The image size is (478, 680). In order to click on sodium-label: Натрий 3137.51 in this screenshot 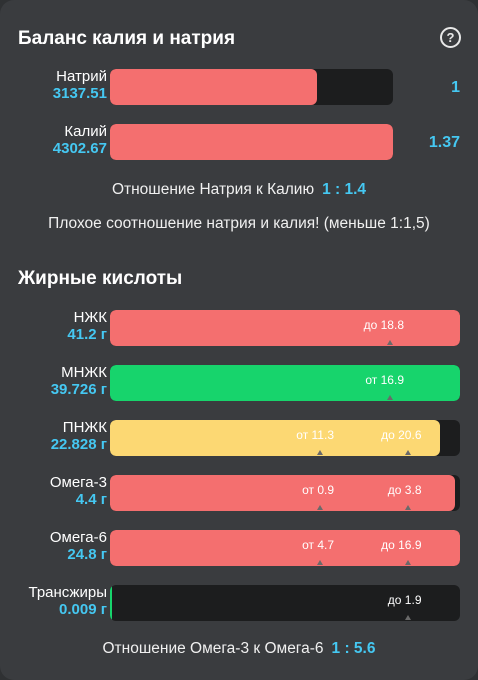, I will do `click(80, 85)`.